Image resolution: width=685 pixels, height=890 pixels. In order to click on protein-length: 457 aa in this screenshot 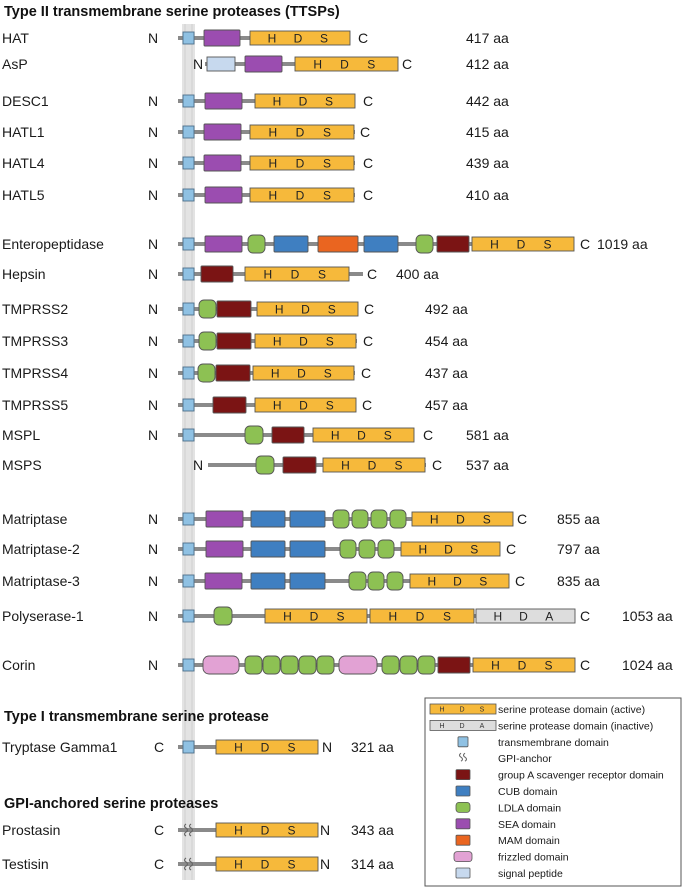, I will do `click(446, 405)`.